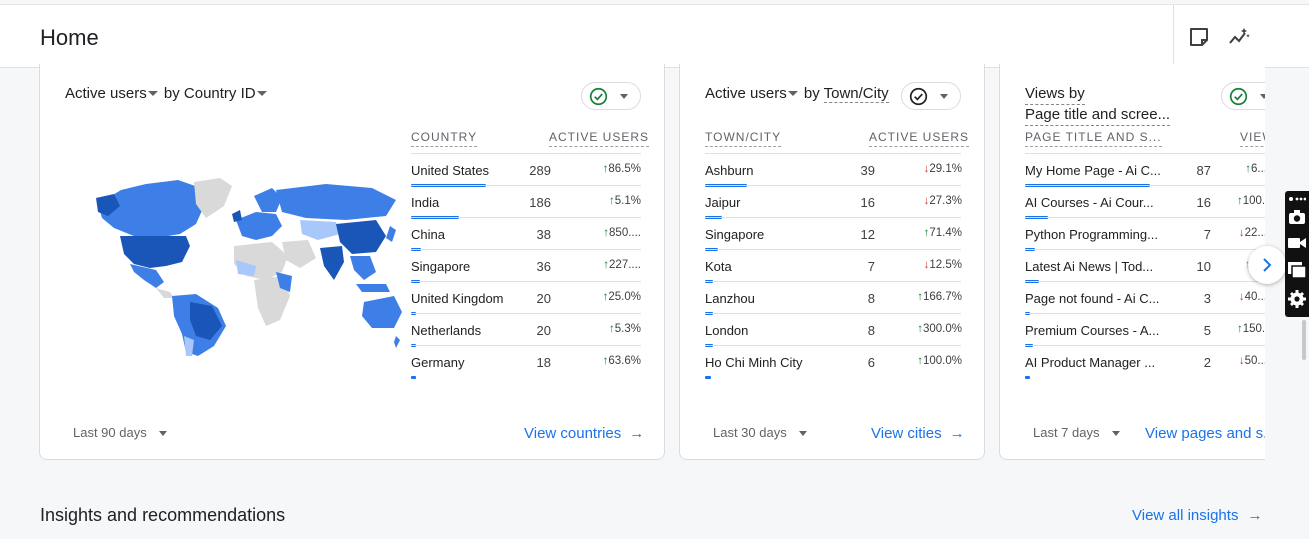 The height and width of the screenshot is (539, 1309). I want to click on column-header-country: COUNTRY, so click(444, 138).